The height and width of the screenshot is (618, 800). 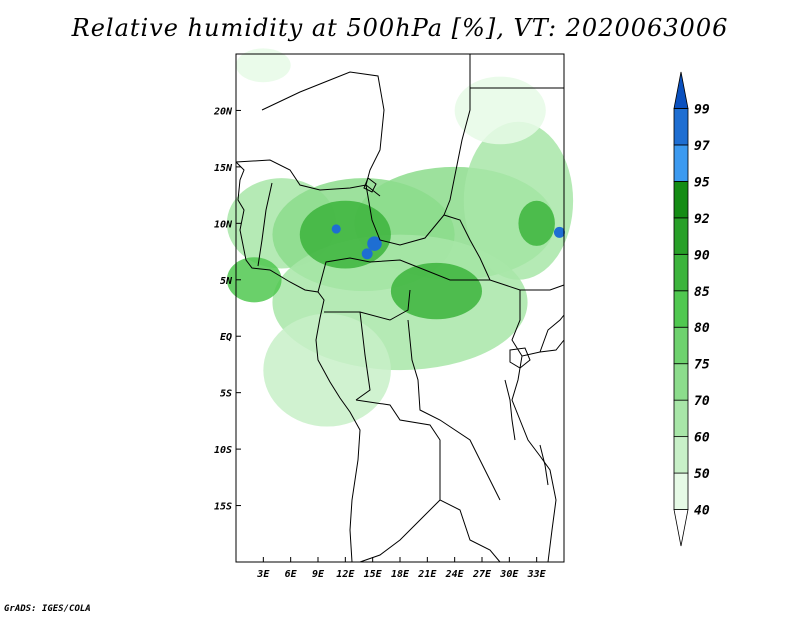 What do you see at coordinates (702, 219) in the screenshot?
I see `colorbar-label: 92` at bounding box center [702, 219].